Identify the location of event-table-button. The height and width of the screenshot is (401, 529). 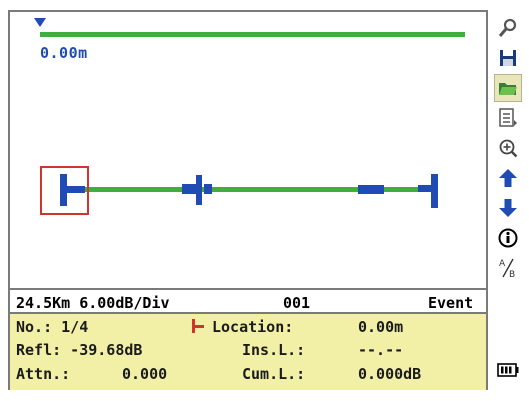
(508, 118).